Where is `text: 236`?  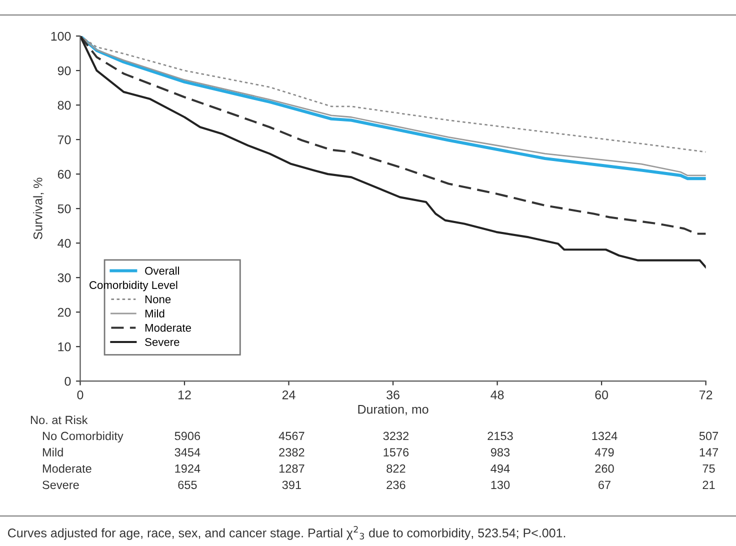
text: 236 is located at coordinates (396, 485).